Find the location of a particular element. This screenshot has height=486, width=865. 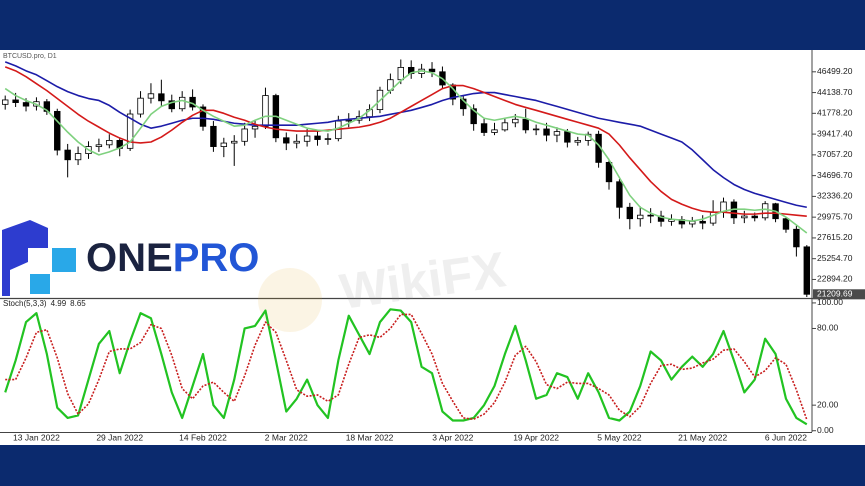

y-tick-label: 46499.20 is located at coordinates (835, 71).